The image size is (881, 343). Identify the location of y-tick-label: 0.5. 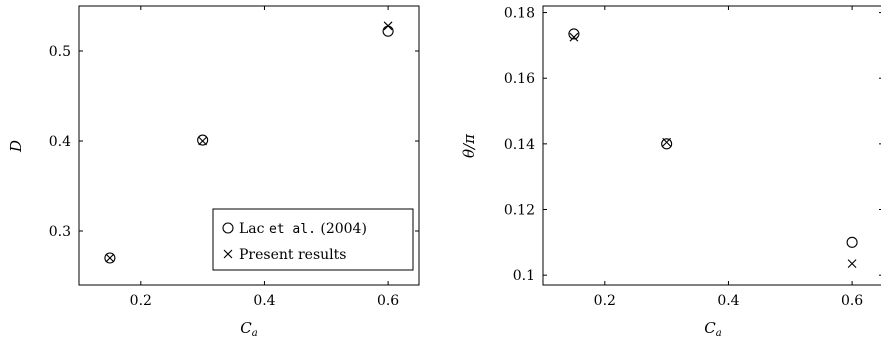
(60, 52).